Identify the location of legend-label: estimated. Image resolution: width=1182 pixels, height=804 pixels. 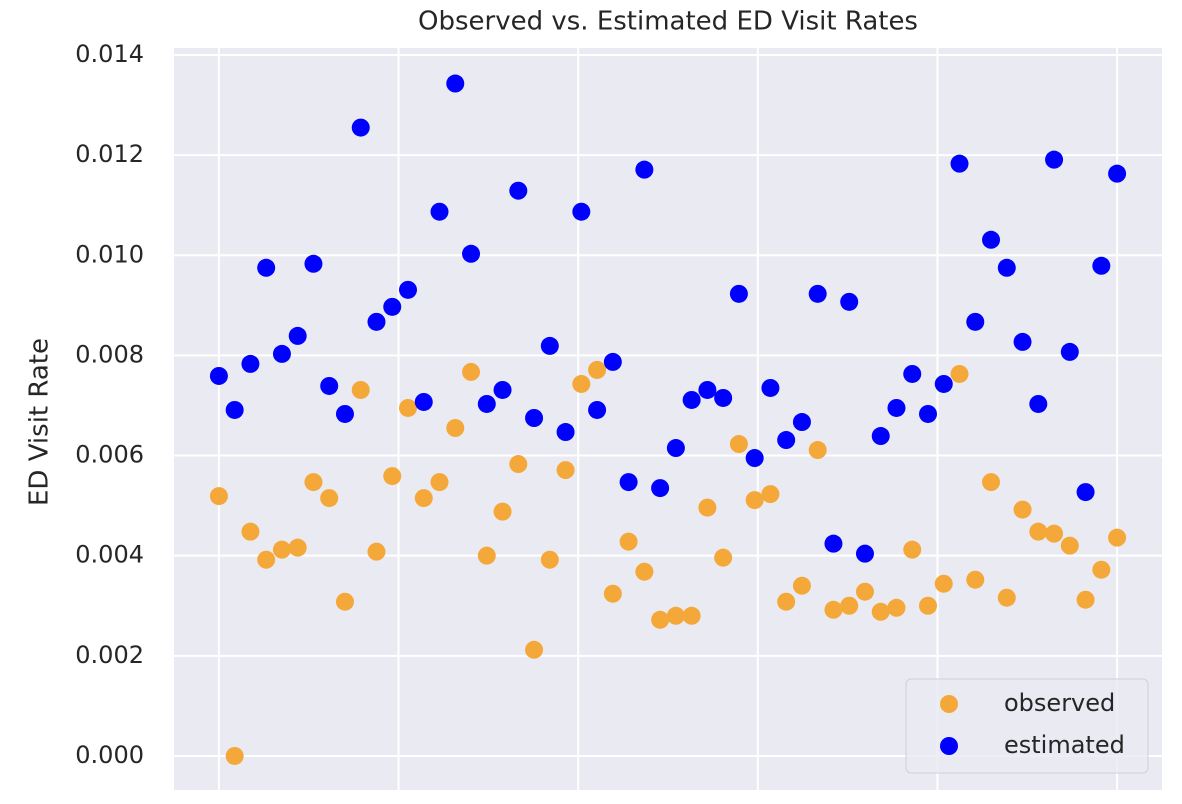
(1064, 745).